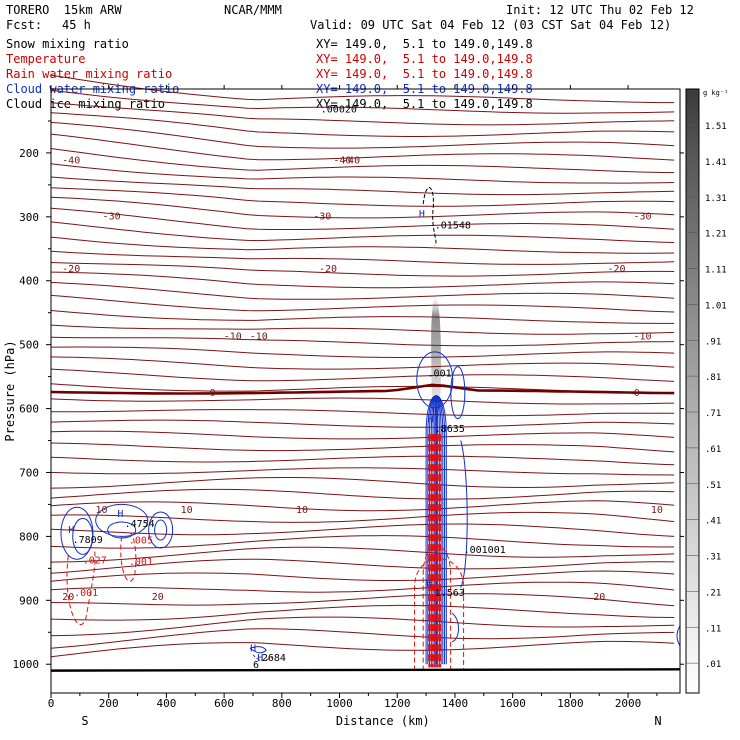 Image resolution: width=740 pixels, height=740 pixels. What do you see at coordinates (570, 703) in the screenshot?
I see `x-tick-label: 1800` at bounding box center [570, 703].